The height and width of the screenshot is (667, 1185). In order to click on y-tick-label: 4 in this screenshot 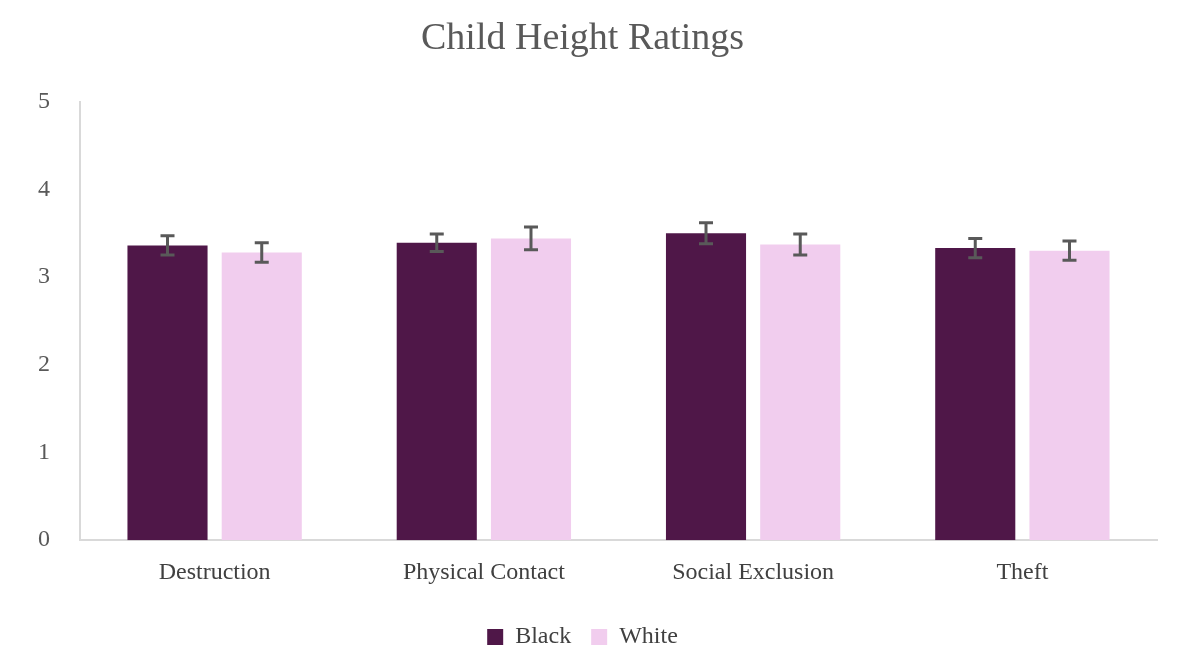, I will do `click(44, 187)`.